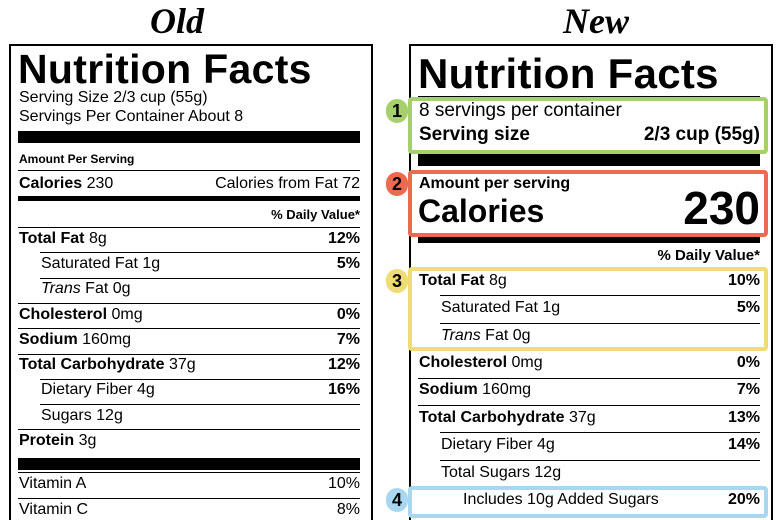  Describe the element at coordinates (485, 472) in the screenshot. I see `name: Total Sugars` at that location.